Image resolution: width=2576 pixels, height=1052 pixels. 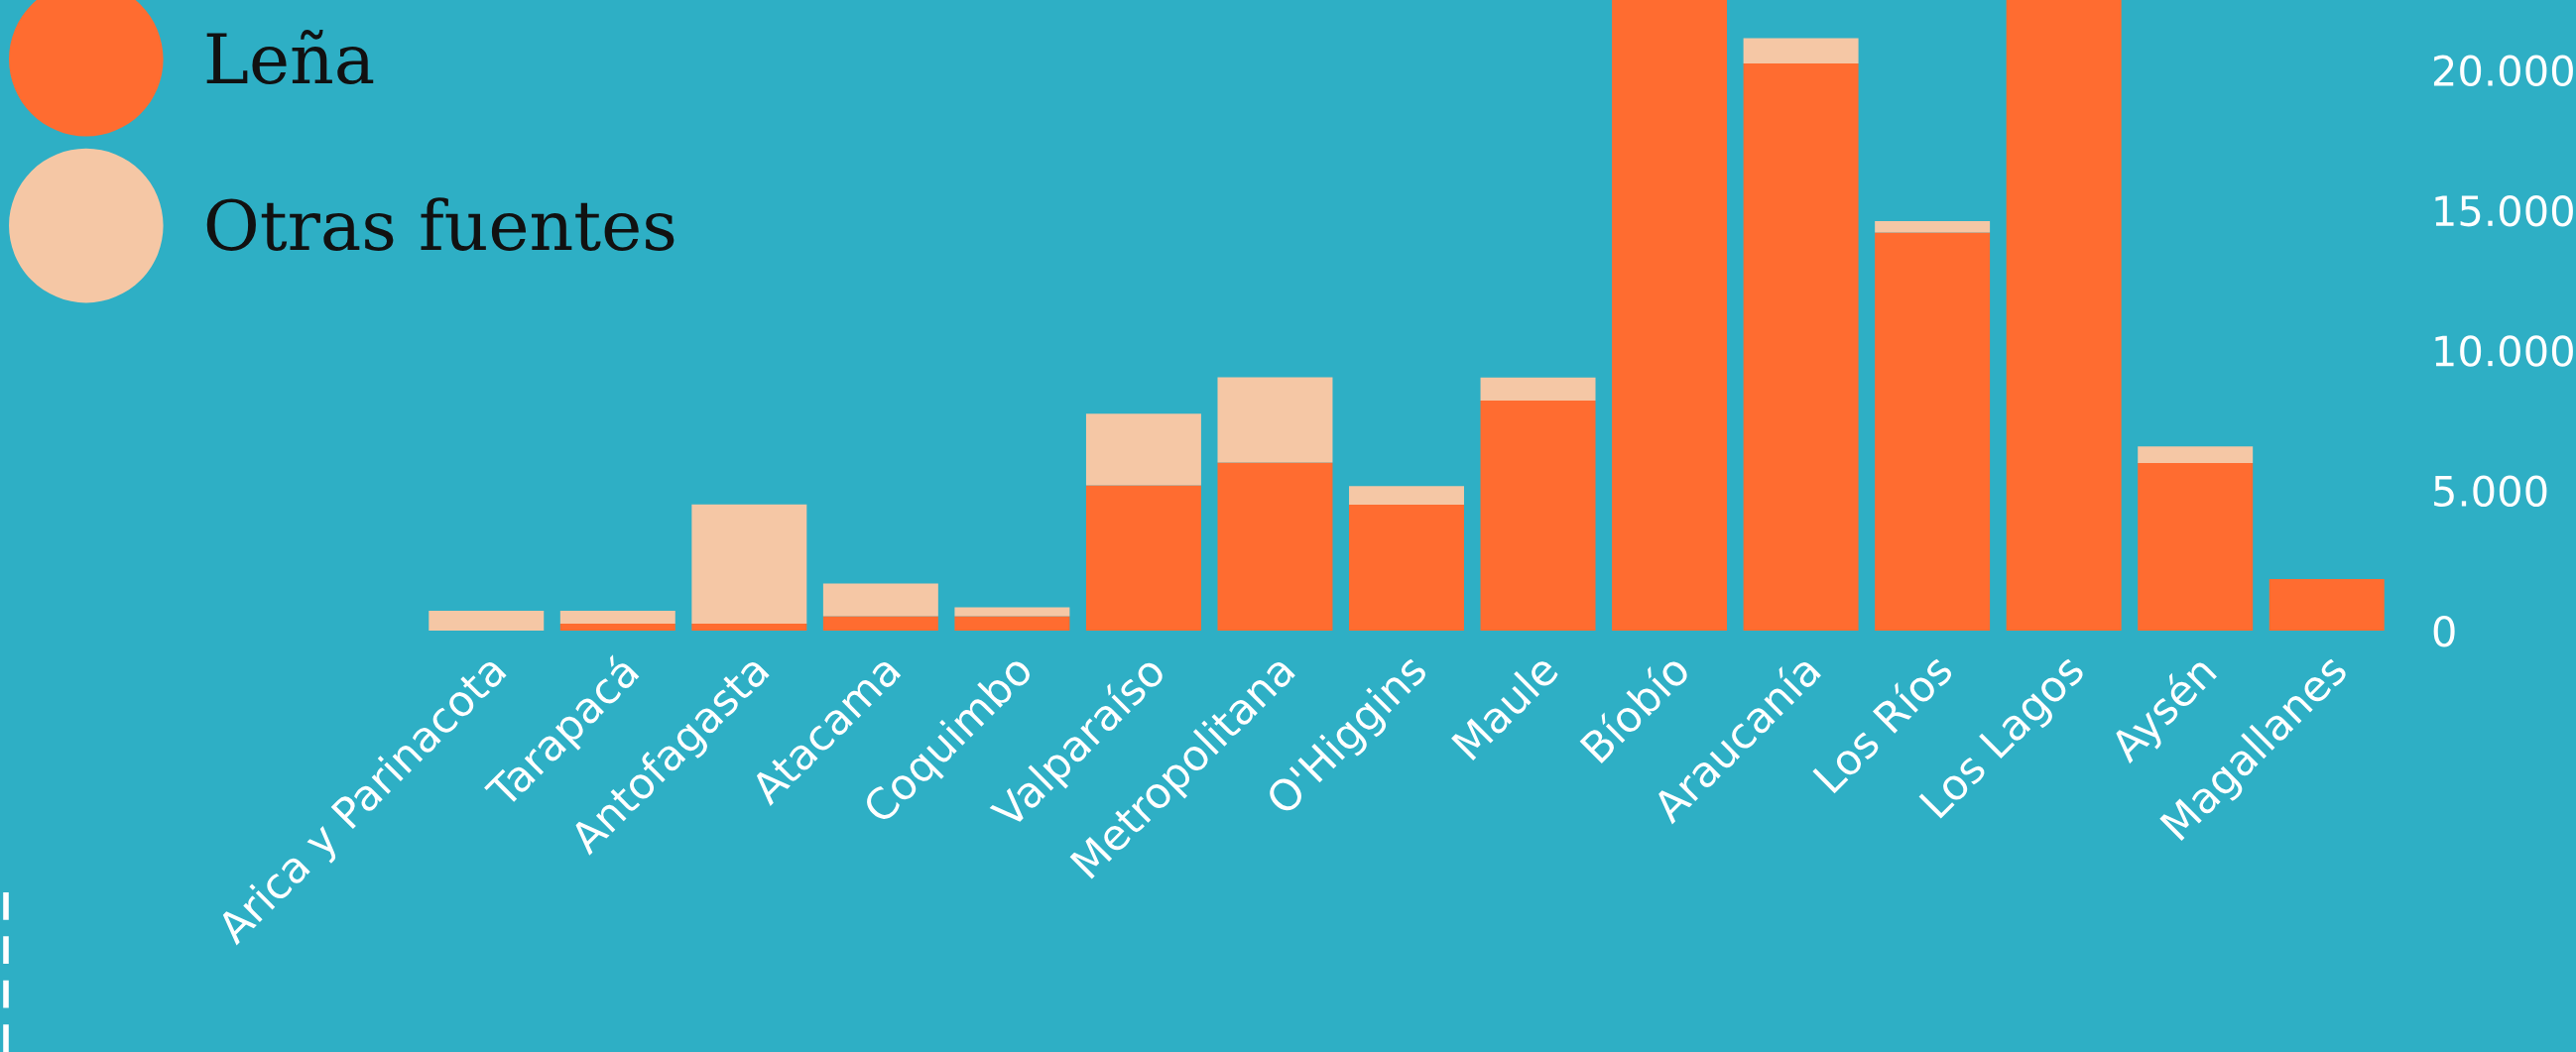 I want to click on y-tick-label: 10.000, so click(x=2504, y=351).